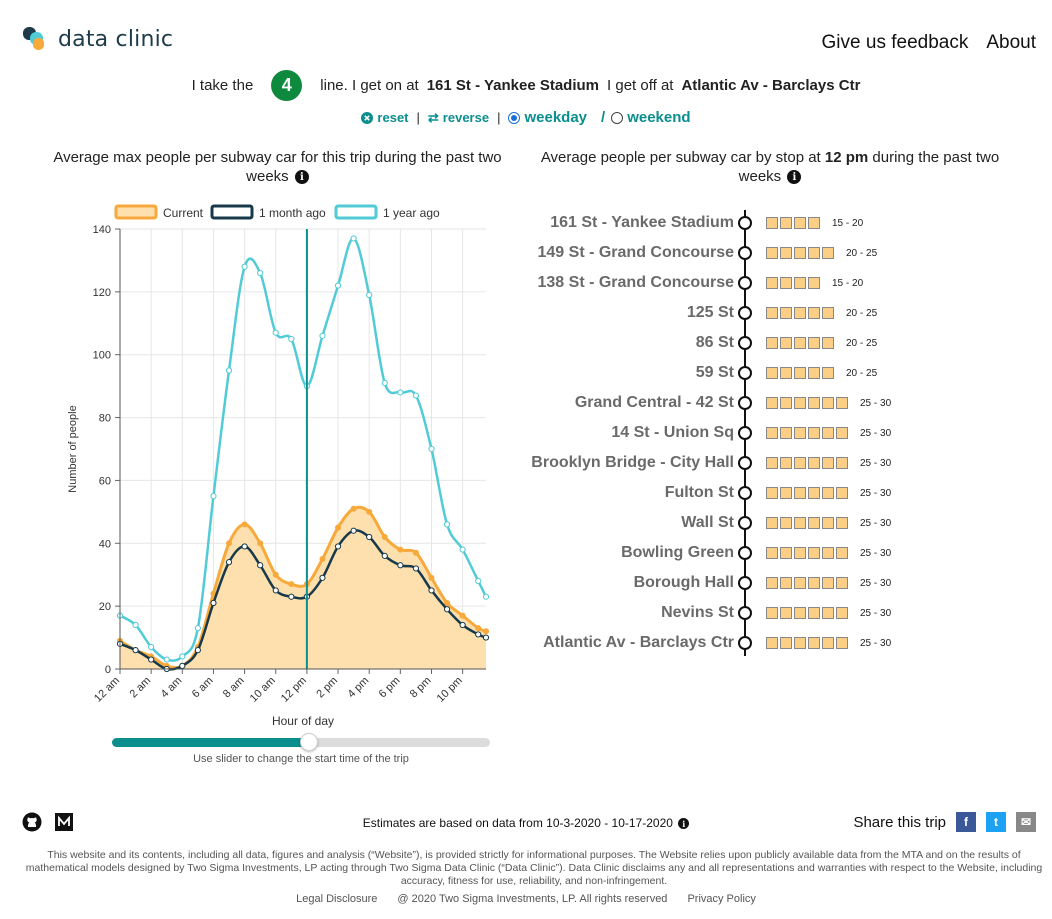 Image resolution: width=1052 pixels, height=919 pixels. I want to click on weekday-radio: weekday, so click(547, 117).